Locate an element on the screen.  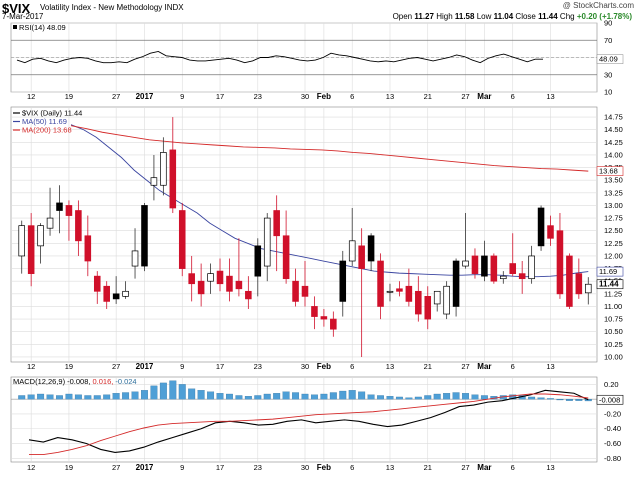
description-text: Volatility Index - New Methodology is located at coordinates (101, 7).